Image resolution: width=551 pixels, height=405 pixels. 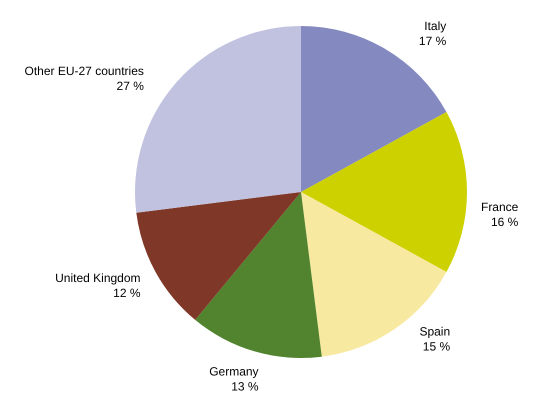 What do you see at coordinates (504, 222) in the screenshot?
I see `data-label: 16 %` at bounding box center [504, 222].